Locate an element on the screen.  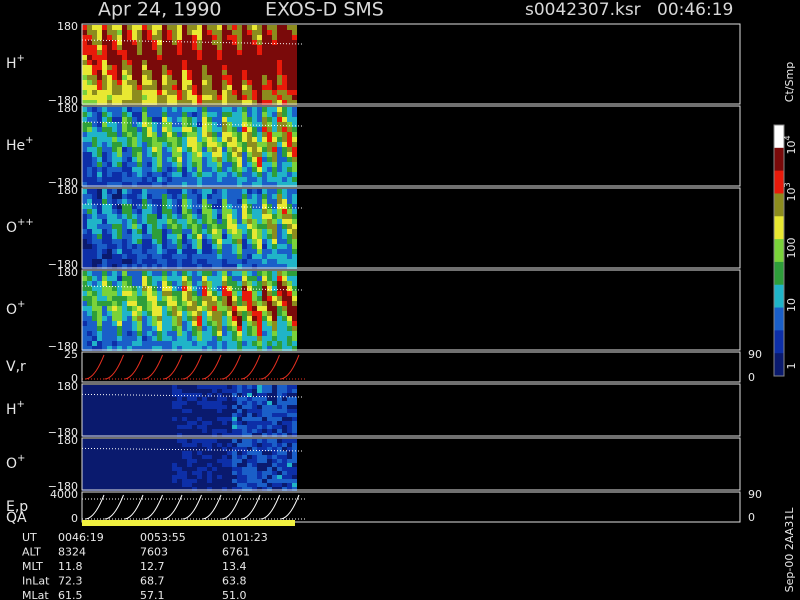
tick-top: 4000 is located at coordinates (64, 494).